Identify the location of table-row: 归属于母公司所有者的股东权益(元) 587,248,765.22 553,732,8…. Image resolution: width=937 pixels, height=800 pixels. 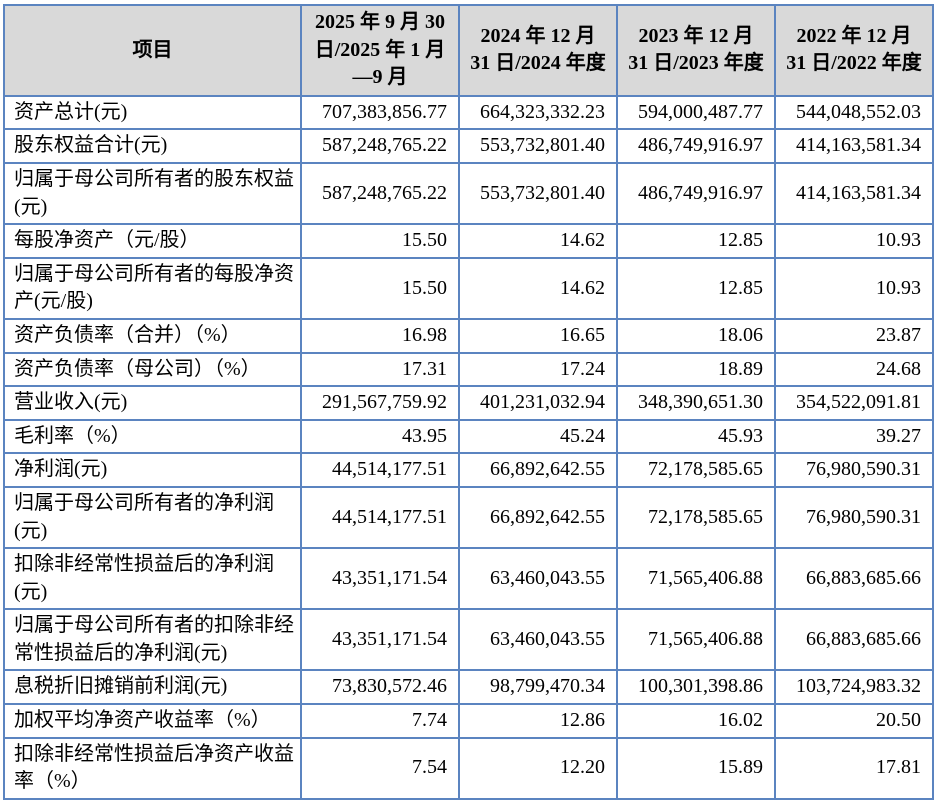
(468, 193).